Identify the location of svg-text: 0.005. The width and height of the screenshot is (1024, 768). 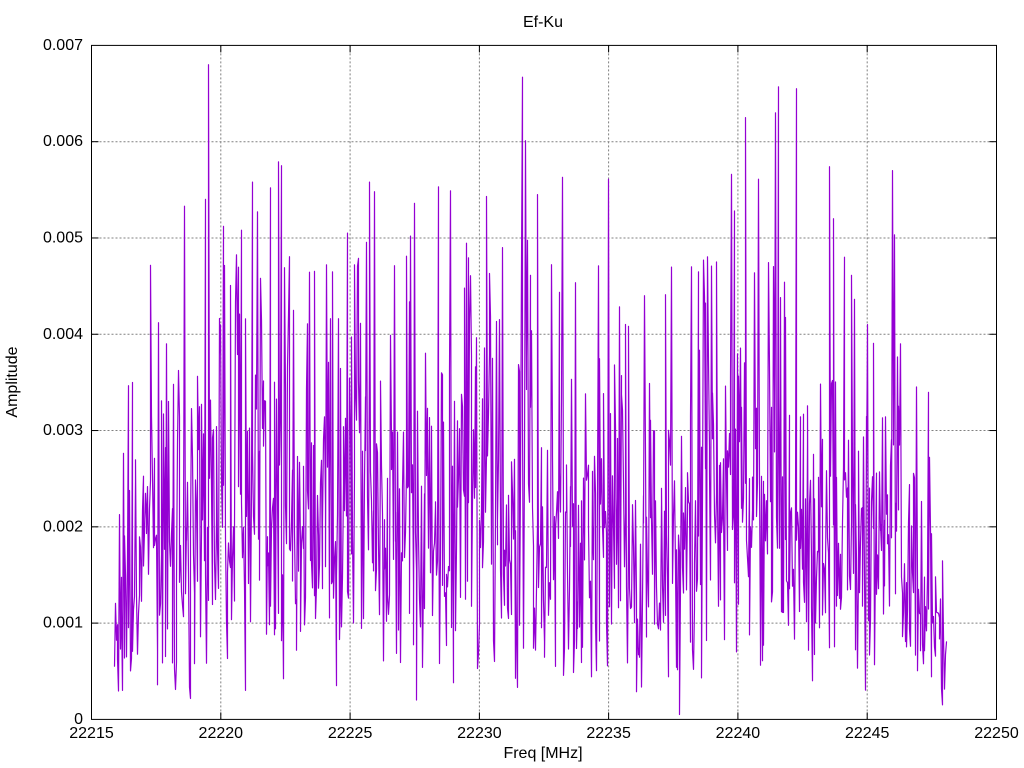
(63, 238).